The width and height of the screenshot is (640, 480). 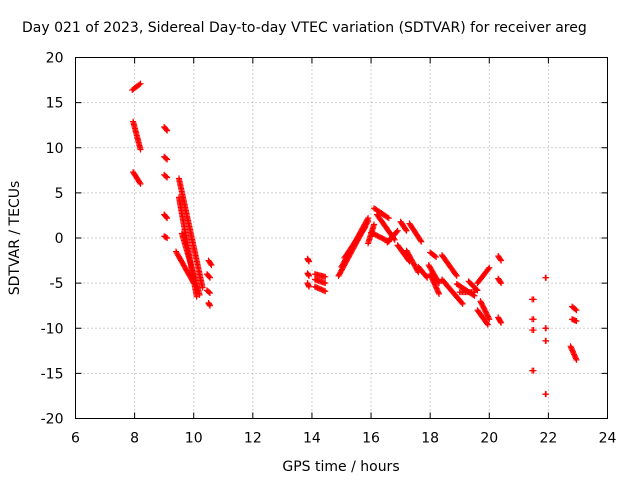 What do you see at coordinates (194, 439) in the screenshot?
I see `x-tick-label: 10` at bounding box center [194, 439].